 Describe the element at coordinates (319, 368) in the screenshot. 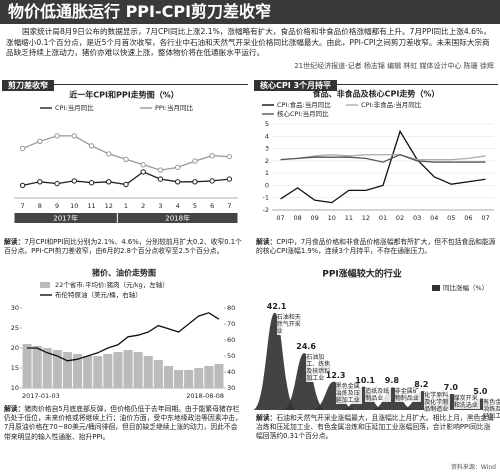

I see `category-label: 石油加工、炼焦及核燃料加工业` at that location.